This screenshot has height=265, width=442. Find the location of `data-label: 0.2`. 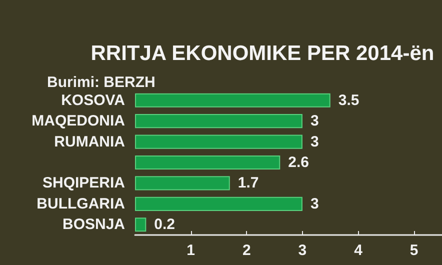

data-label: 0.2 is located at coordinates (165, 225).